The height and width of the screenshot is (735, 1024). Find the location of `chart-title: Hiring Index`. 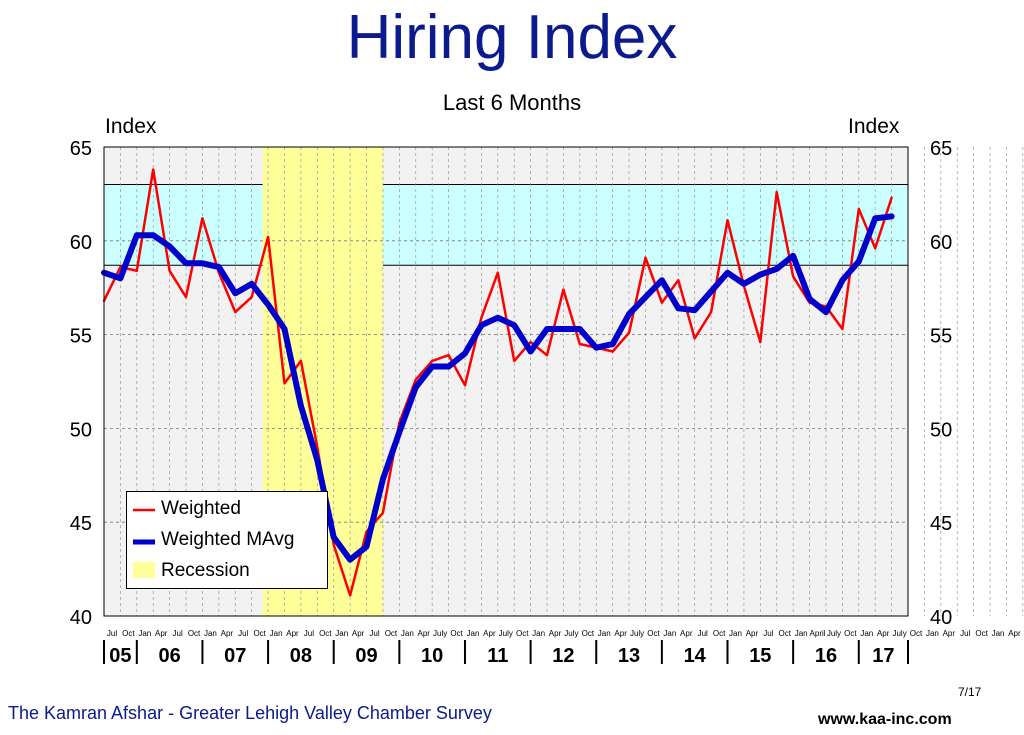

chart-title: Hiring Index is located at coordinates (512, 37).